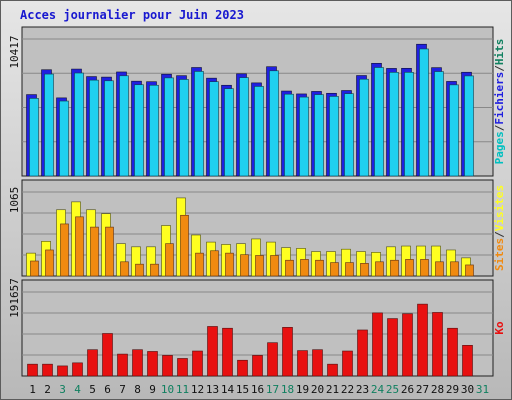 The height and width of the screenshot is (400, 512). Describe the element at coordinates (272, 389) in the screenshot. I see `day-label: 17` at that location.